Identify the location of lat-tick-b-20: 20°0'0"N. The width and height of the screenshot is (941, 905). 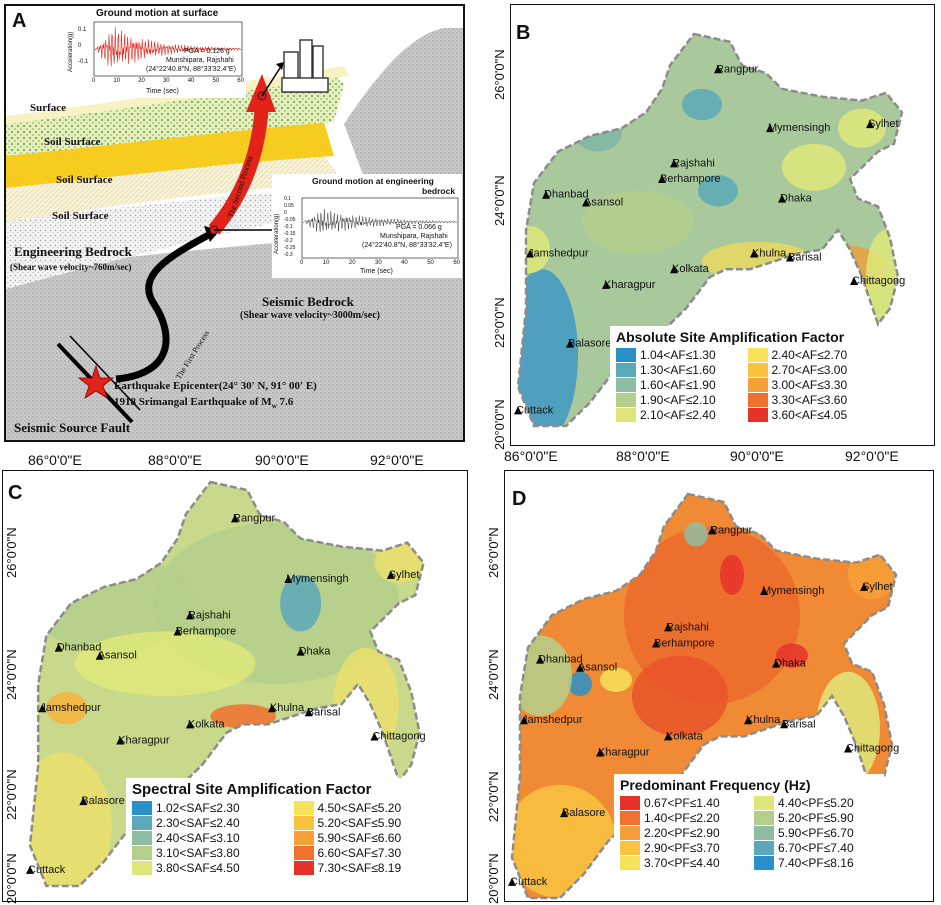
(499, 424).